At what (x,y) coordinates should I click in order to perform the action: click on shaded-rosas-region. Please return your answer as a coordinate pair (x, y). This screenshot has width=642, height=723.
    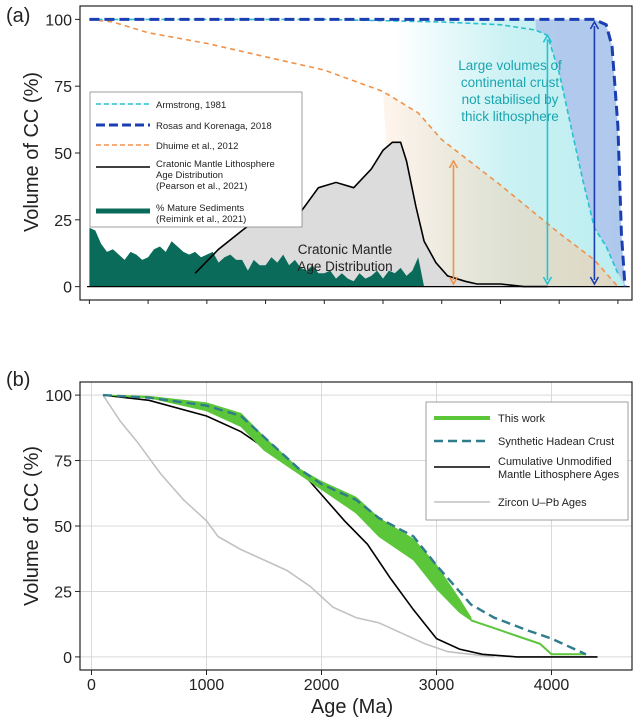
    Looking at the image, I should click on (580, 153).